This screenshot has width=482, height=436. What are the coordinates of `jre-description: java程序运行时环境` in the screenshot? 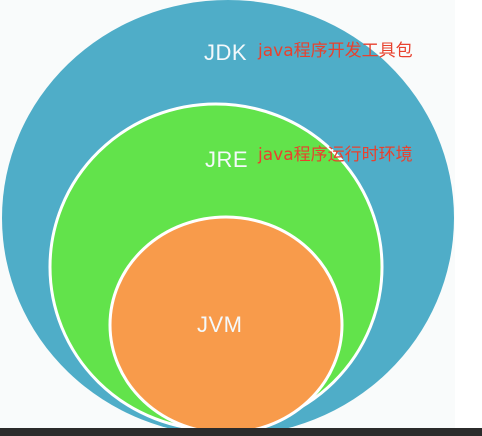 It's located at (335, 155).